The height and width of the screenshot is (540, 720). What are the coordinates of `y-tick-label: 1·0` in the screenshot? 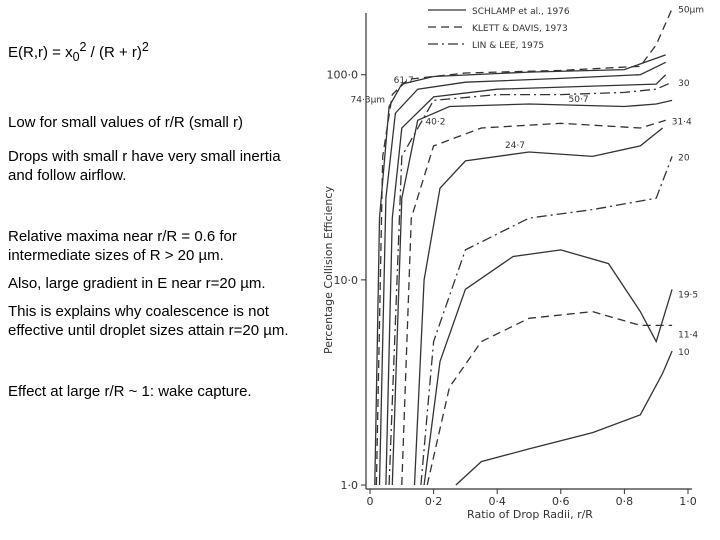 It's located at (350, 485).